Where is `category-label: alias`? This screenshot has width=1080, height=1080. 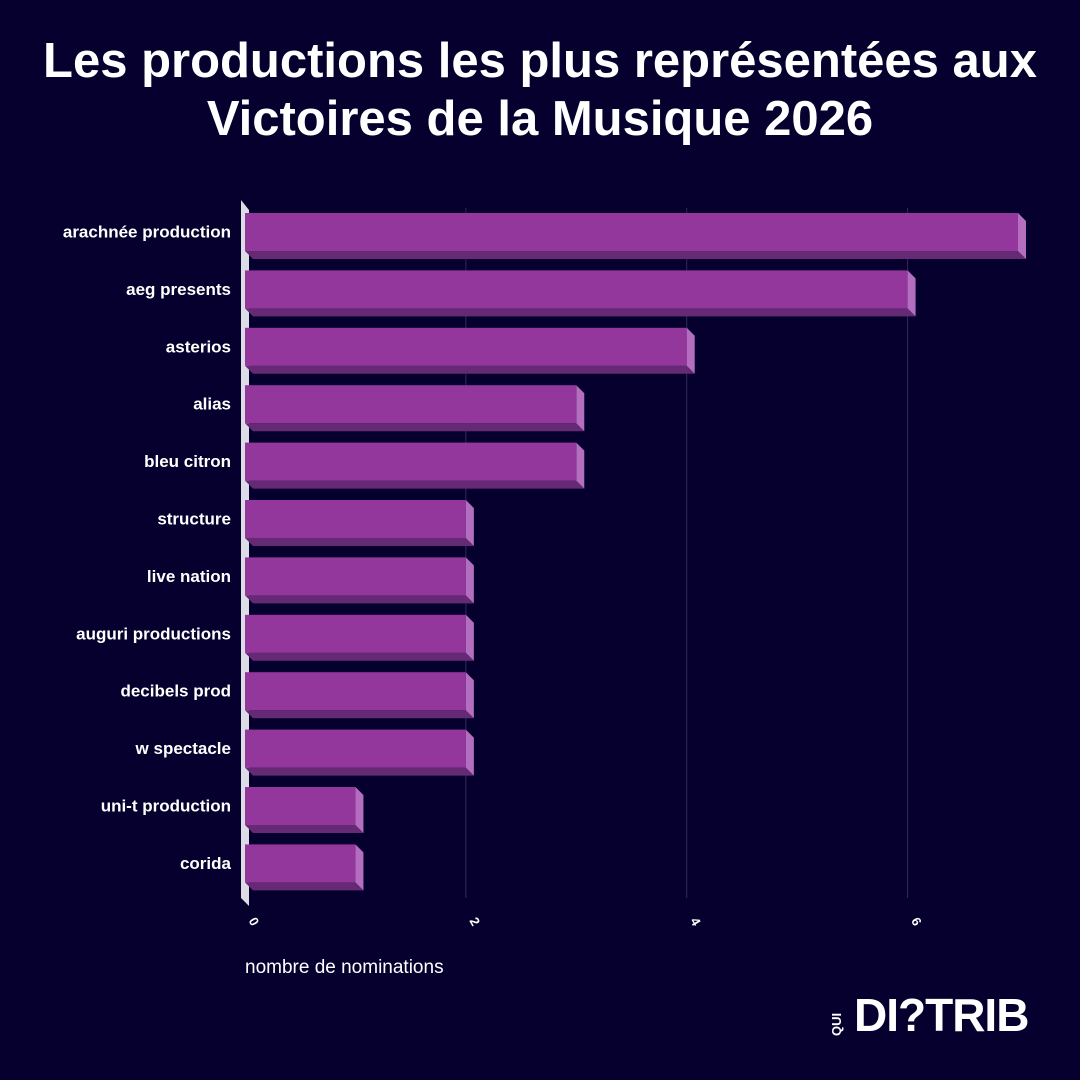 category-label: alias is located at coordinates (212, 404).